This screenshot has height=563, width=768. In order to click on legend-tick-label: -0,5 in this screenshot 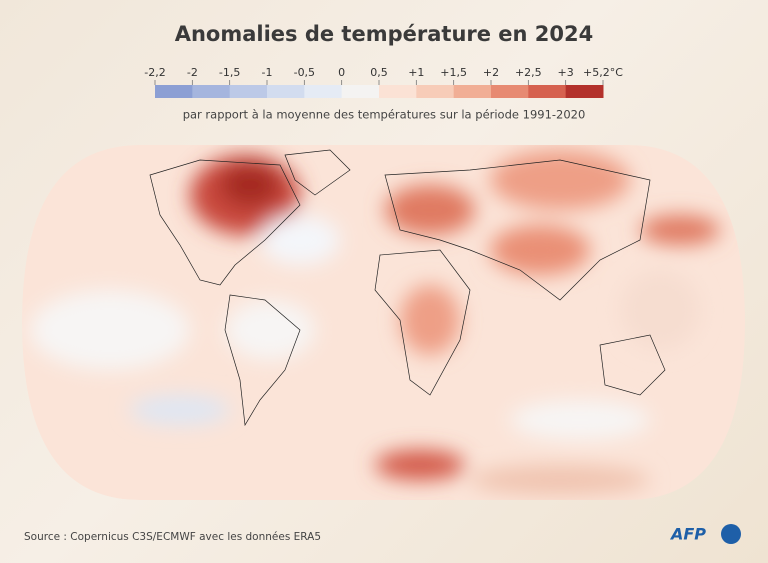, I will do `click(304, 72)`.